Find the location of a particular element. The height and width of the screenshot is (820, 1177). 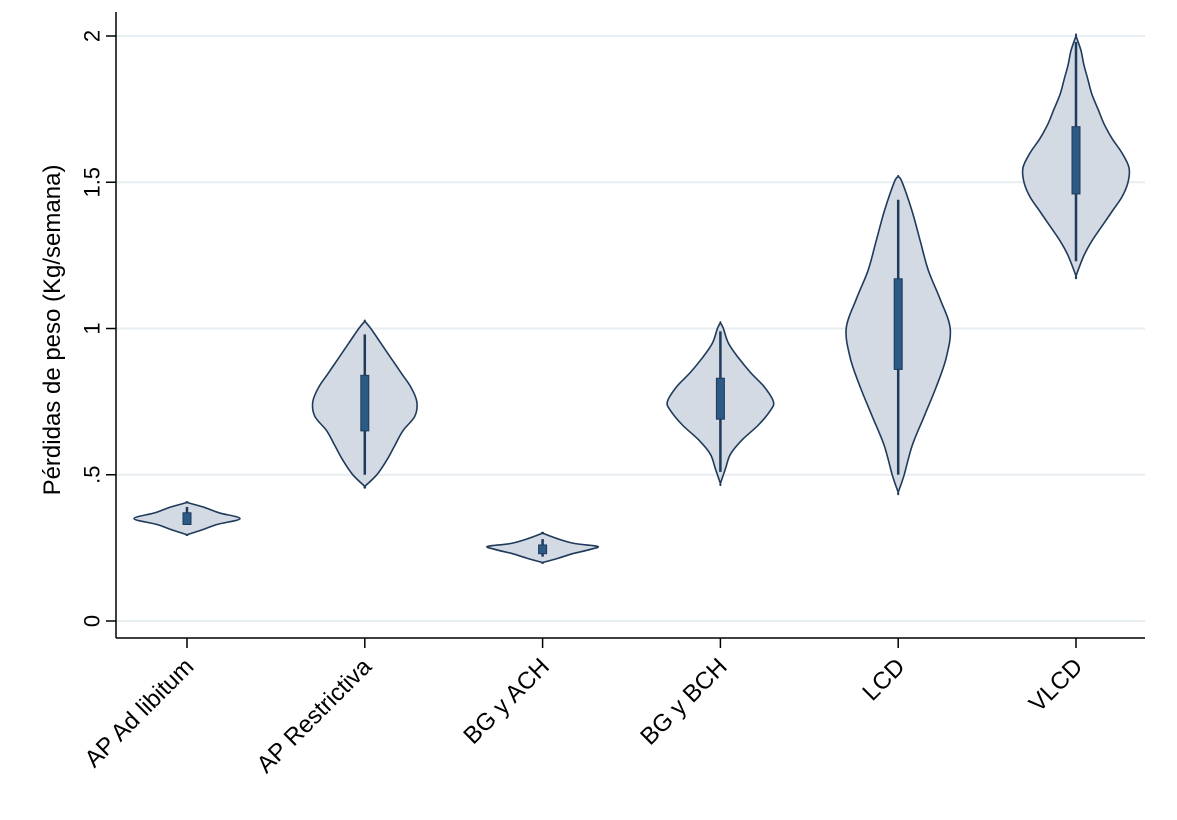

y-tick-label-0: 0 is located at coordinates (92, 621).